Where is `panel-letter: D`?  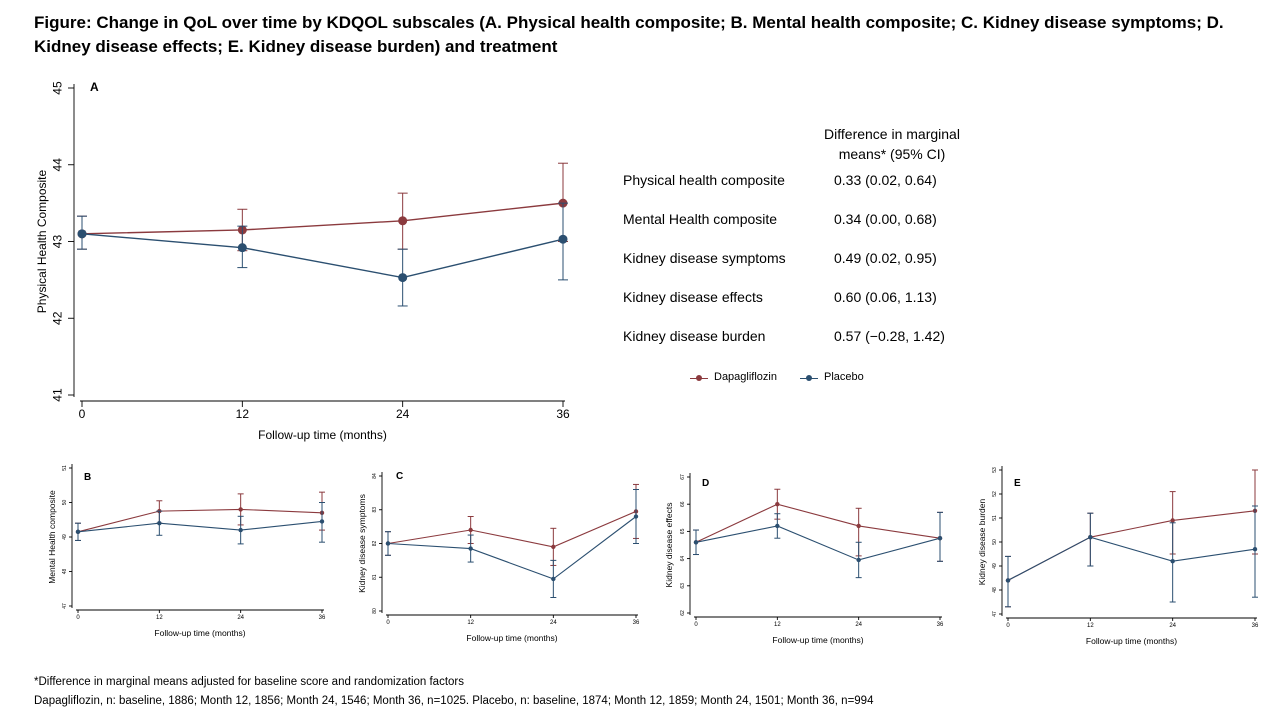 panel-letter: D is located at coordinates (705, 483).